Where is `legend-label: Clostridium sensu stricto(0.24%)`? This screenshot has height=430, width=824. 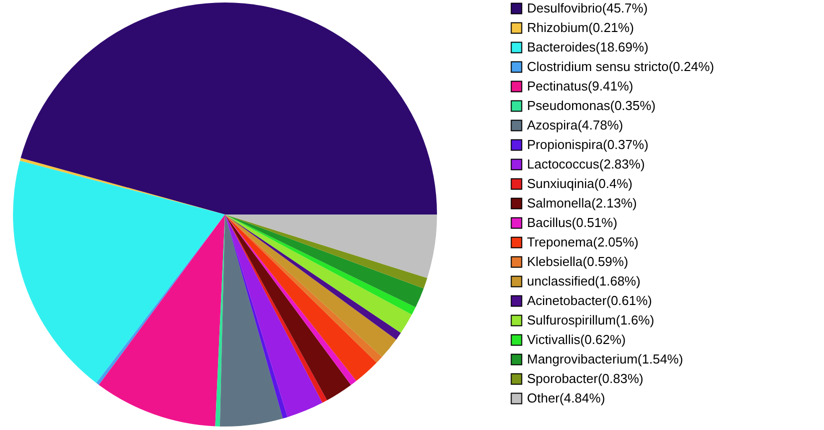 legend-label: Clostridium sensu stricto(0.24%) is located at coordinates (620, 66).